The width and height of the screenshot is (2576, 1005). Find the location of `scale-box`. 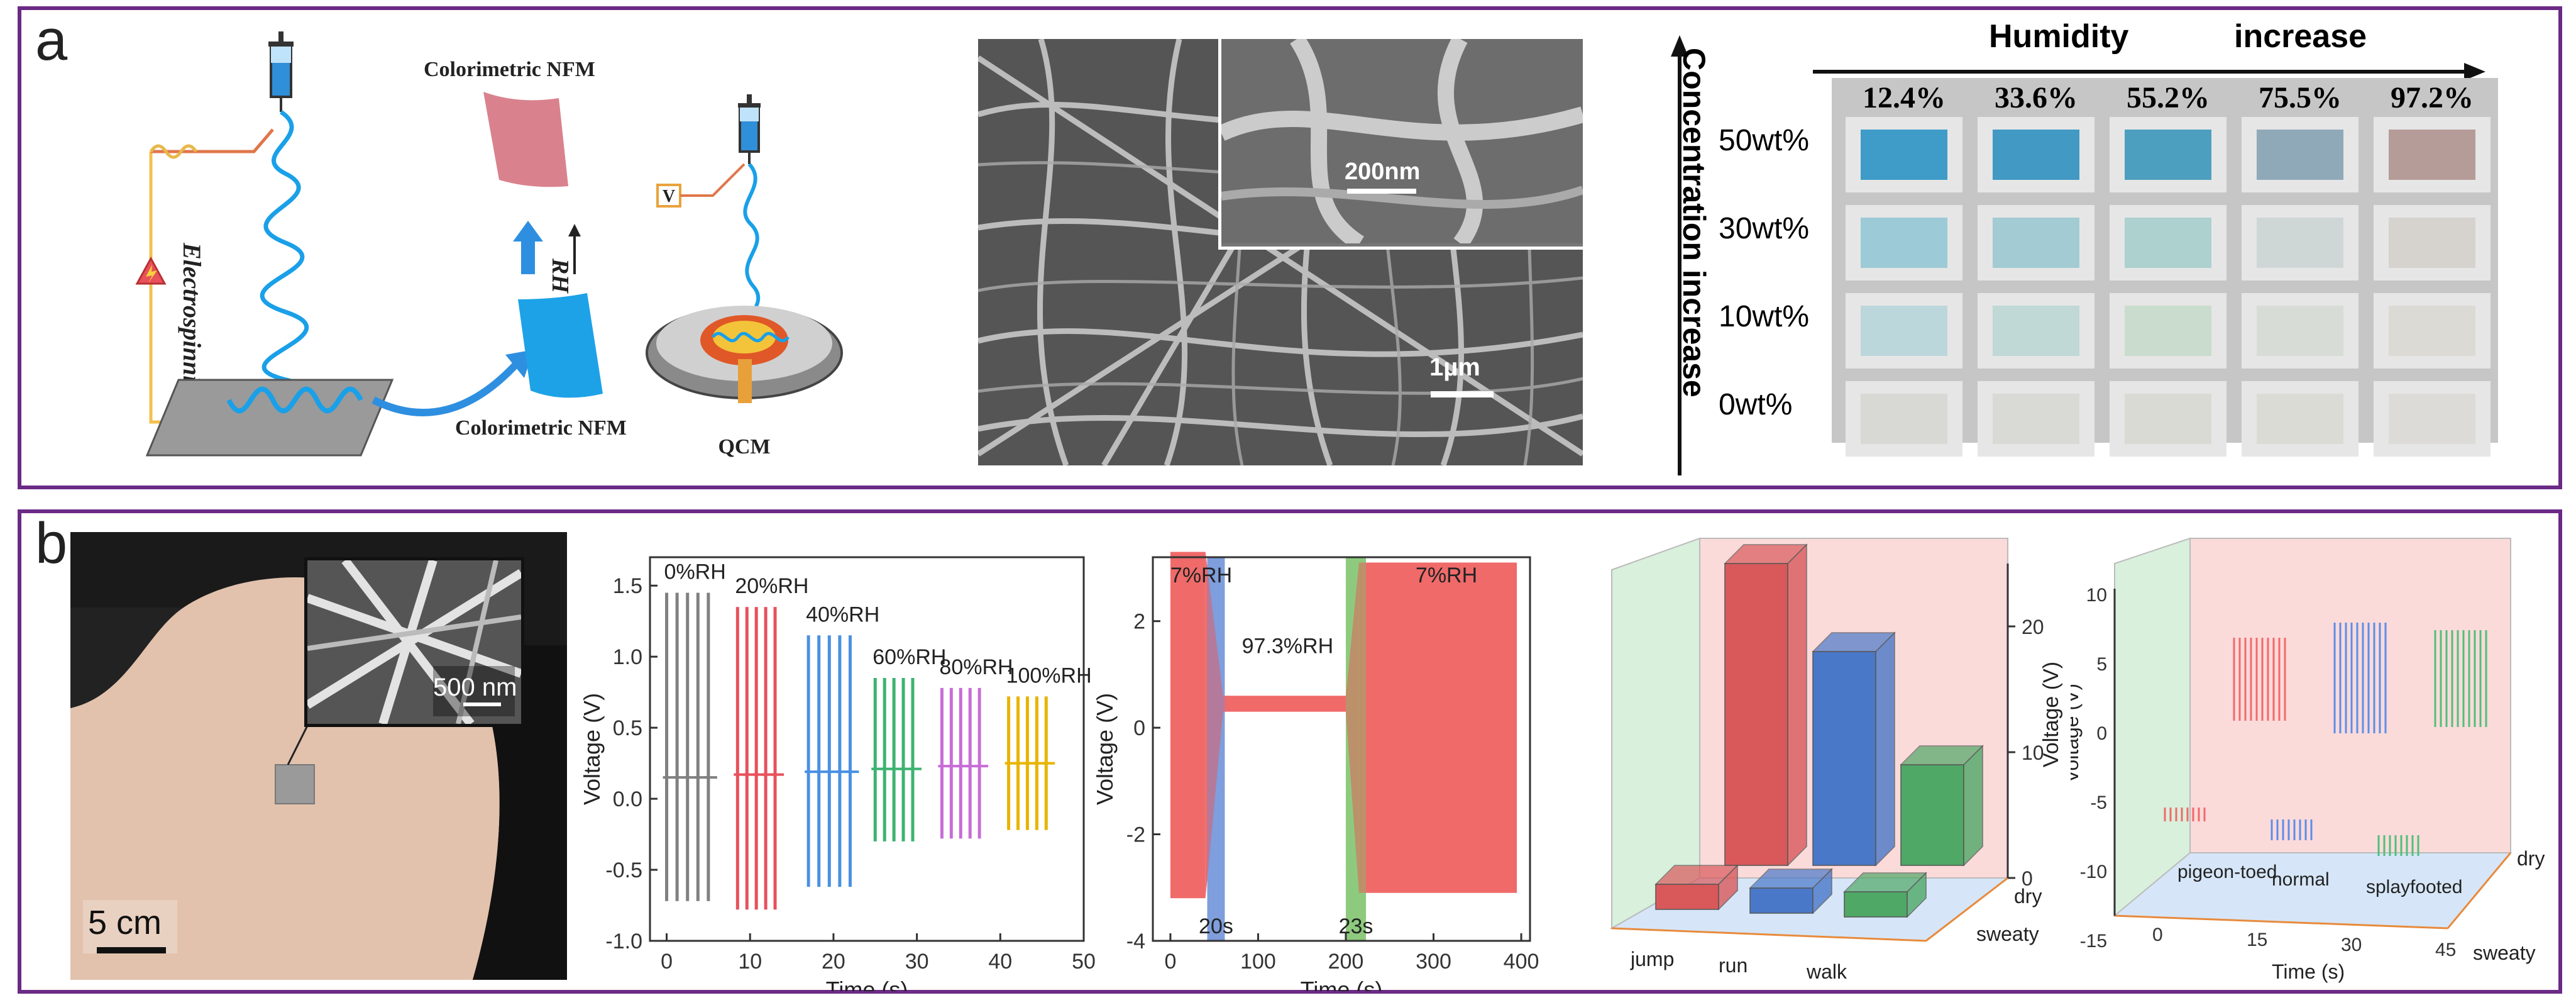

scale-box is located at coordinates (130, 926).